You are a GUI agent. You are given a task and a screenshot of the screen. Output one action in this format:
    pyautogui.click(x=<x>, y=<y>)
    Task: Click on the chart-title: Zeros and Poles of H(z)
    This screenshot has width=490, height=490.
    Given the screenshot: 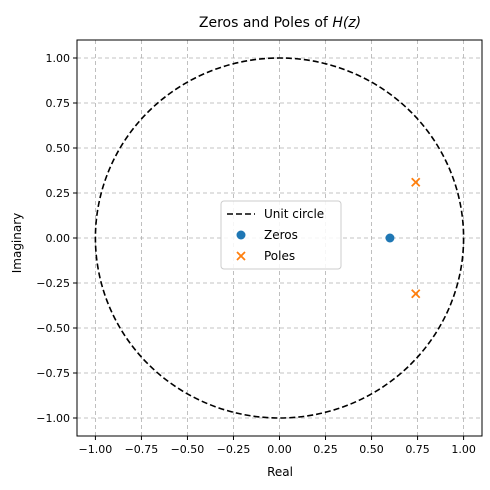 What is the action you would take?
    pyautogui.click(x=280, y=23)
    